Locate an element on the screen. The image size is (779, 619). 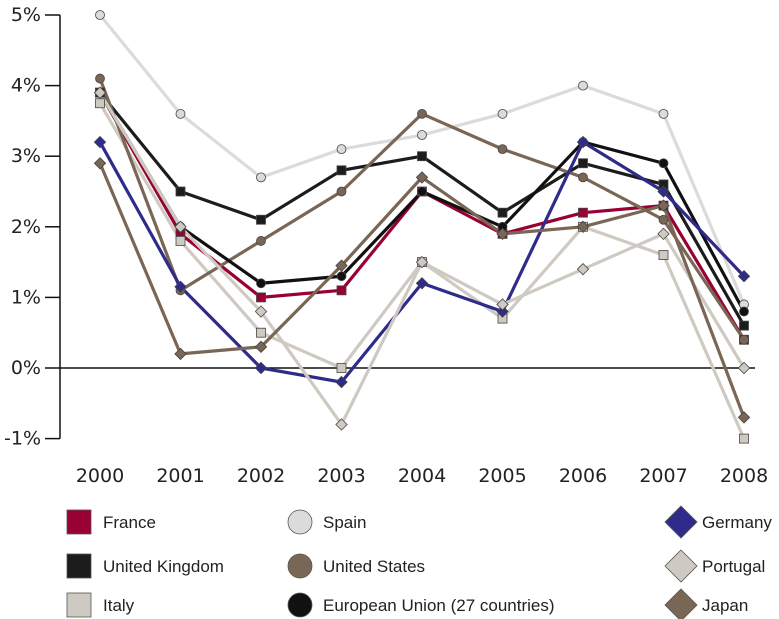
legend-label: France is located at coordinates (129, 522).